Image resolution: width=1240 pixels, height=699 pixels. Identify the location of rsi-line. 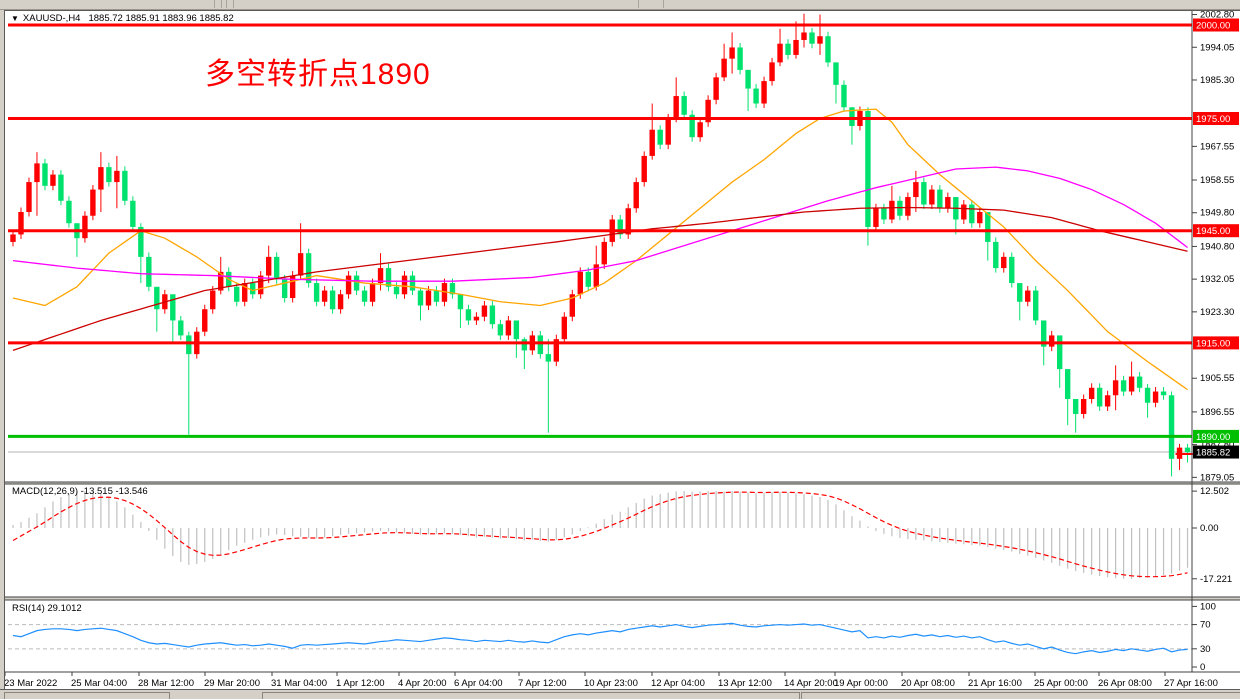
(600, 638).